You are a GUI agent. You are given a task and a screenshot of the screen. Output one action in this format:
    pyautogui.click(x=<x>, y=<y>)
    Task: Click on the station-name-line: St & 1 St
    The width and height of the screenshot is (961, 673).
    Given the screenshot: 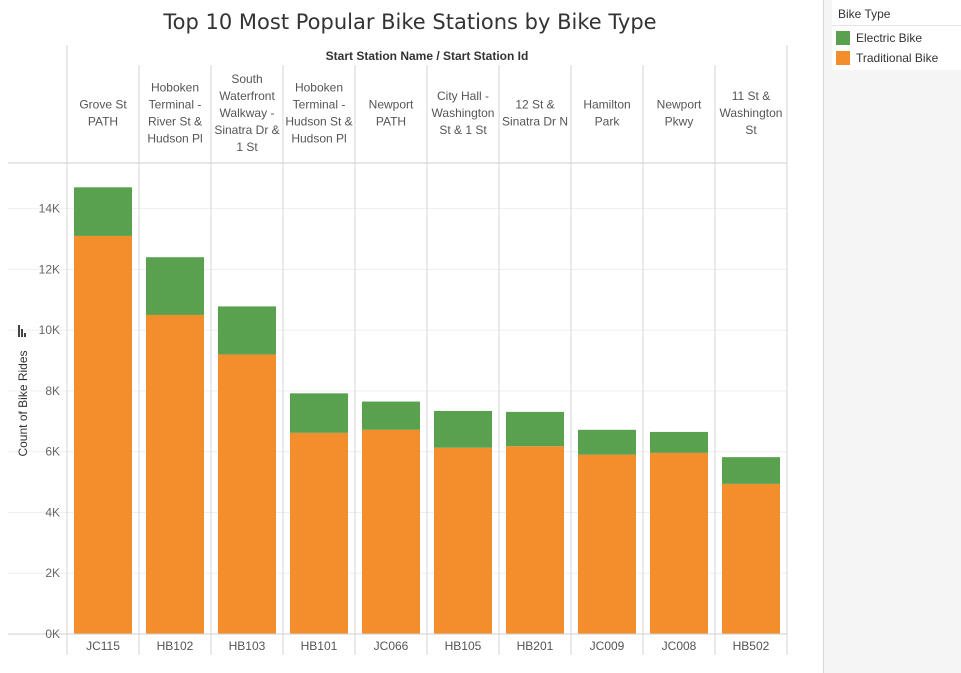 What is the action you would take?
    pyautogui.click(x=463, y=130)
    